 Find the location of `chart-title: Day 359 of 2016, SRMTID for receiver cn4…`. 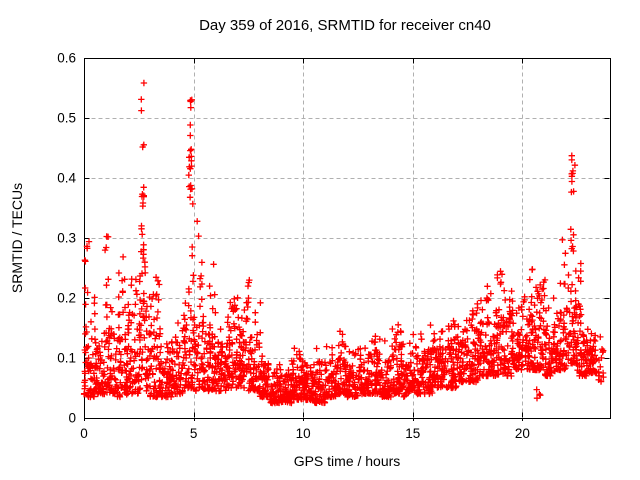

chart-title: Day 359 of 2016, SRMTID for receiver cn4… is located at coordinates (345, 25).